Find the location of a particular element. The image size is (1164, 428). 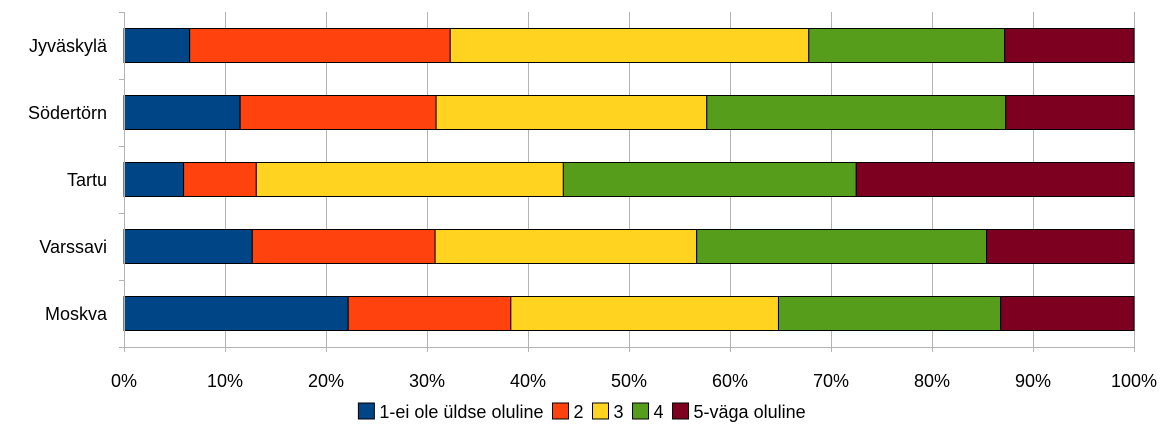

x-tick-label: 60% is located at coordinates (730, 381).